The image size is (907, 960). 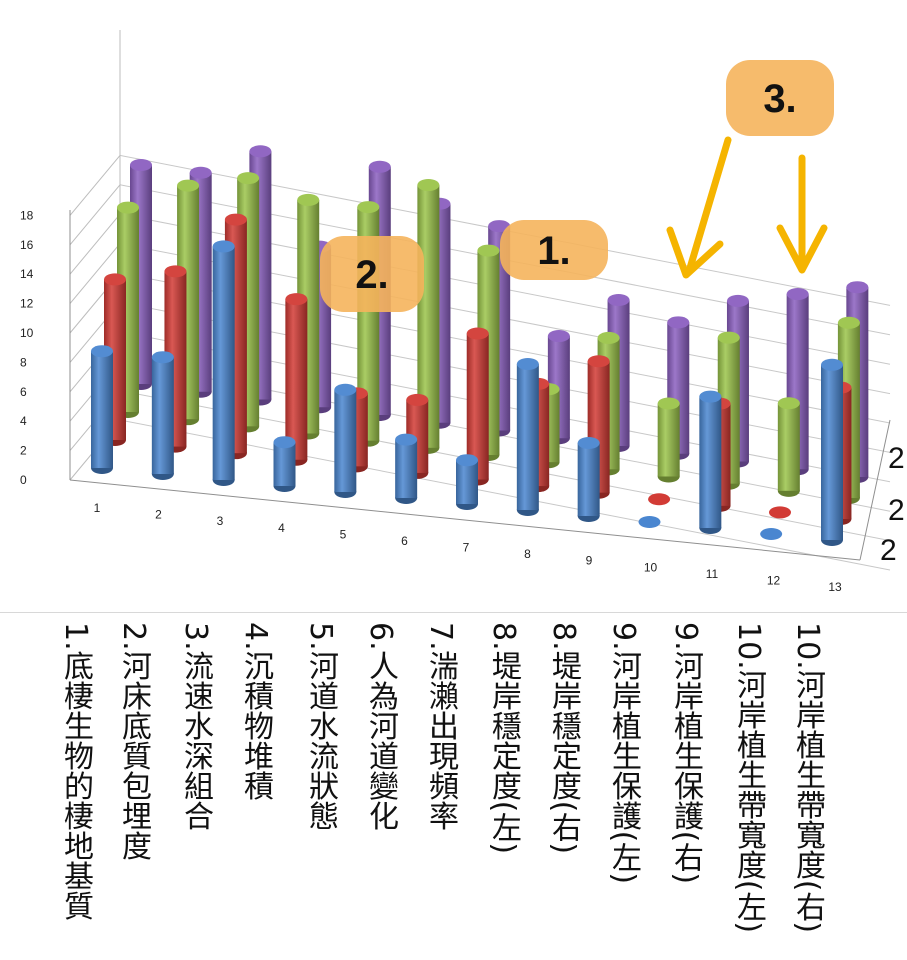 I want to click on arrow-head-left, so click(x=695, y=252).